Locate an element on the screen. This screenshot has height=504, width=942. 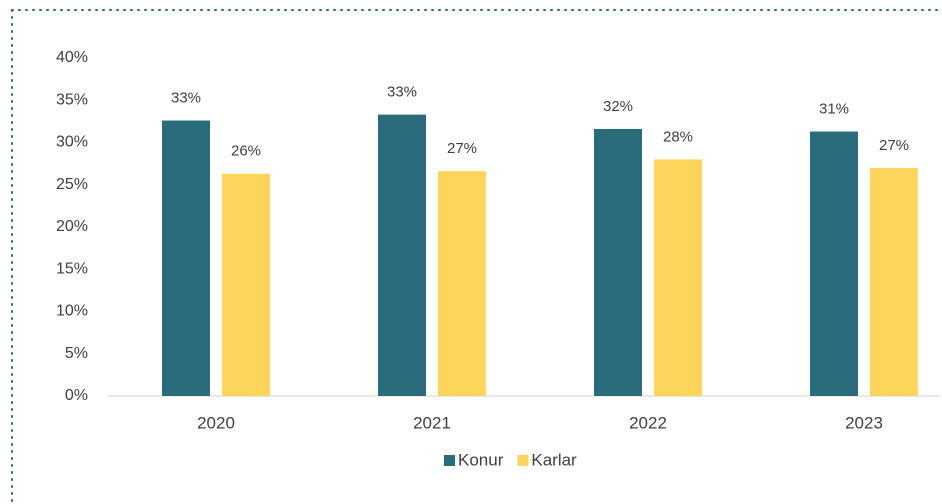
y-tick-label: 5% is located at coordinates (76, 353).